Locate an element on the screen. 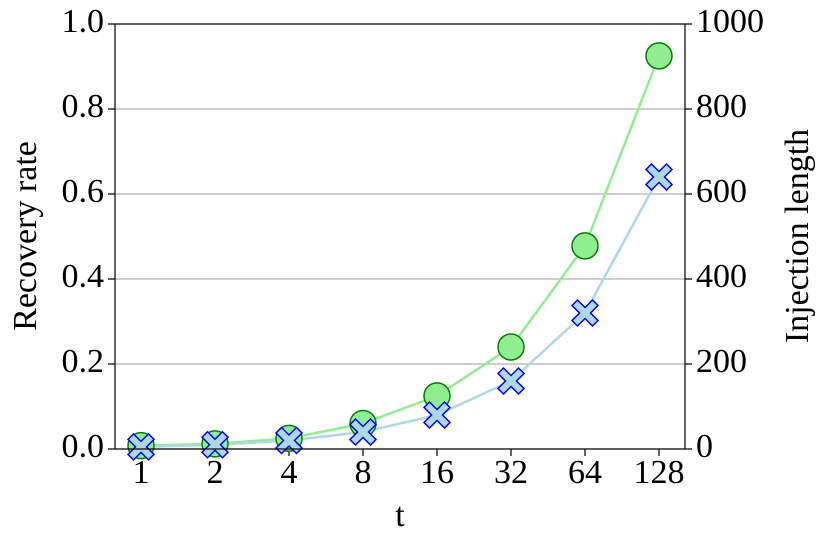  x-tick-label: 1 is located at coordinates (141, 472).